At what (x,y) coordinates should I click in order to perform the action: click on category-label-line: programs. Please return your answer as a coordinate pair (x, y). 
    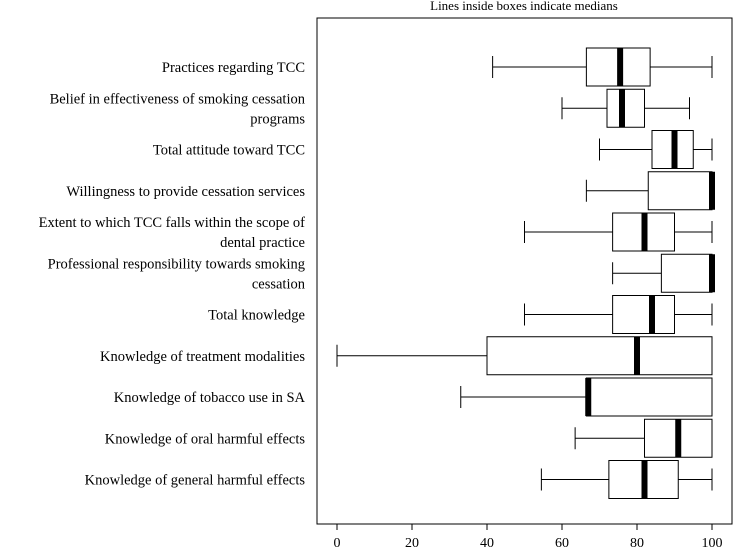
    Looking at the image, I should click on (277, 119).